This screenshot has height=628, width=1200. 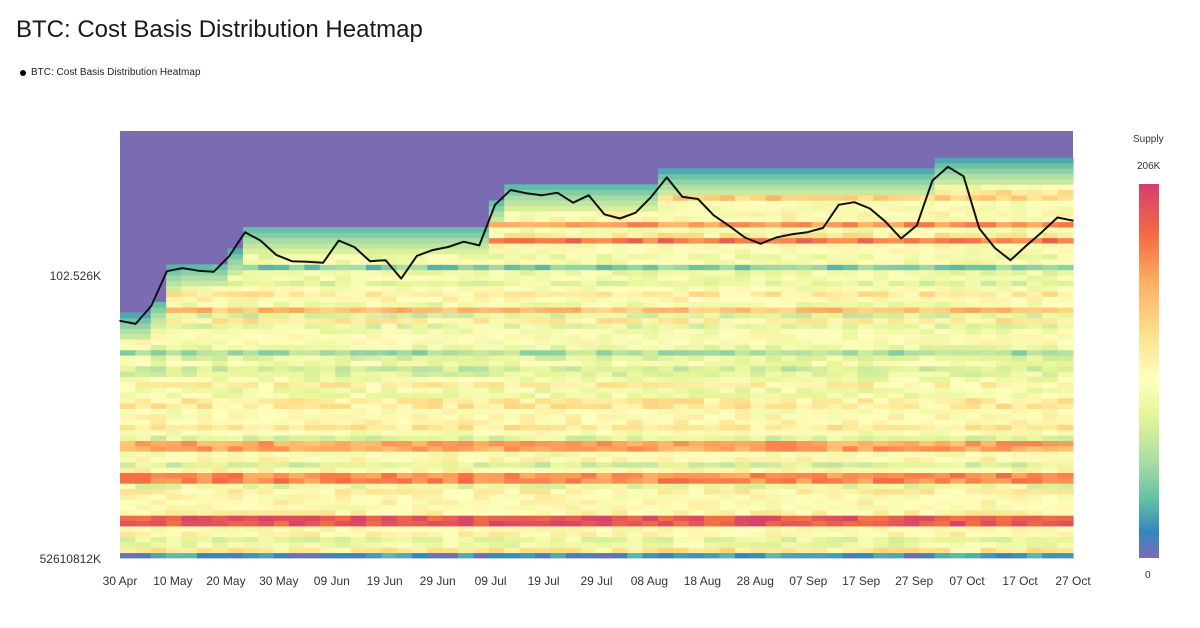 What do you see at coordinates (110, 72) in the screenshot?
I see `chart-legend: BTC: Cost Basis Distribution Heatmap` at bounding box center [110, 72].